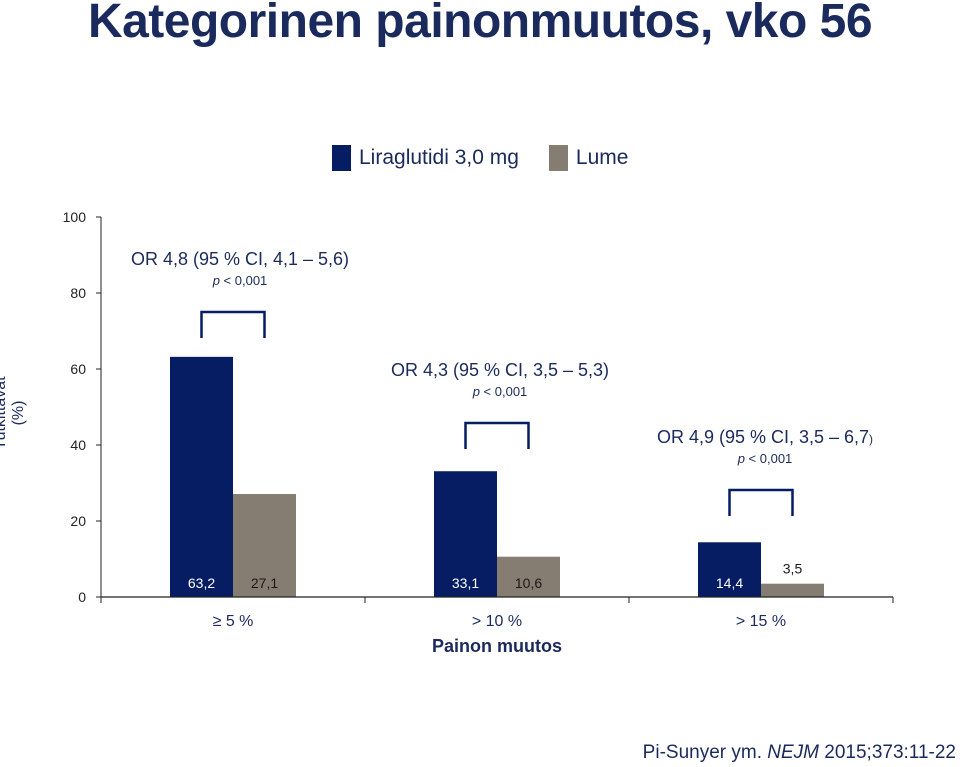 Image resolution: width=960 pixels, height=767 pixels. What do you see at coordinates (793, 569) in the screenshot?
I see `data-label: 3,5` at bounding box center [793, 569].